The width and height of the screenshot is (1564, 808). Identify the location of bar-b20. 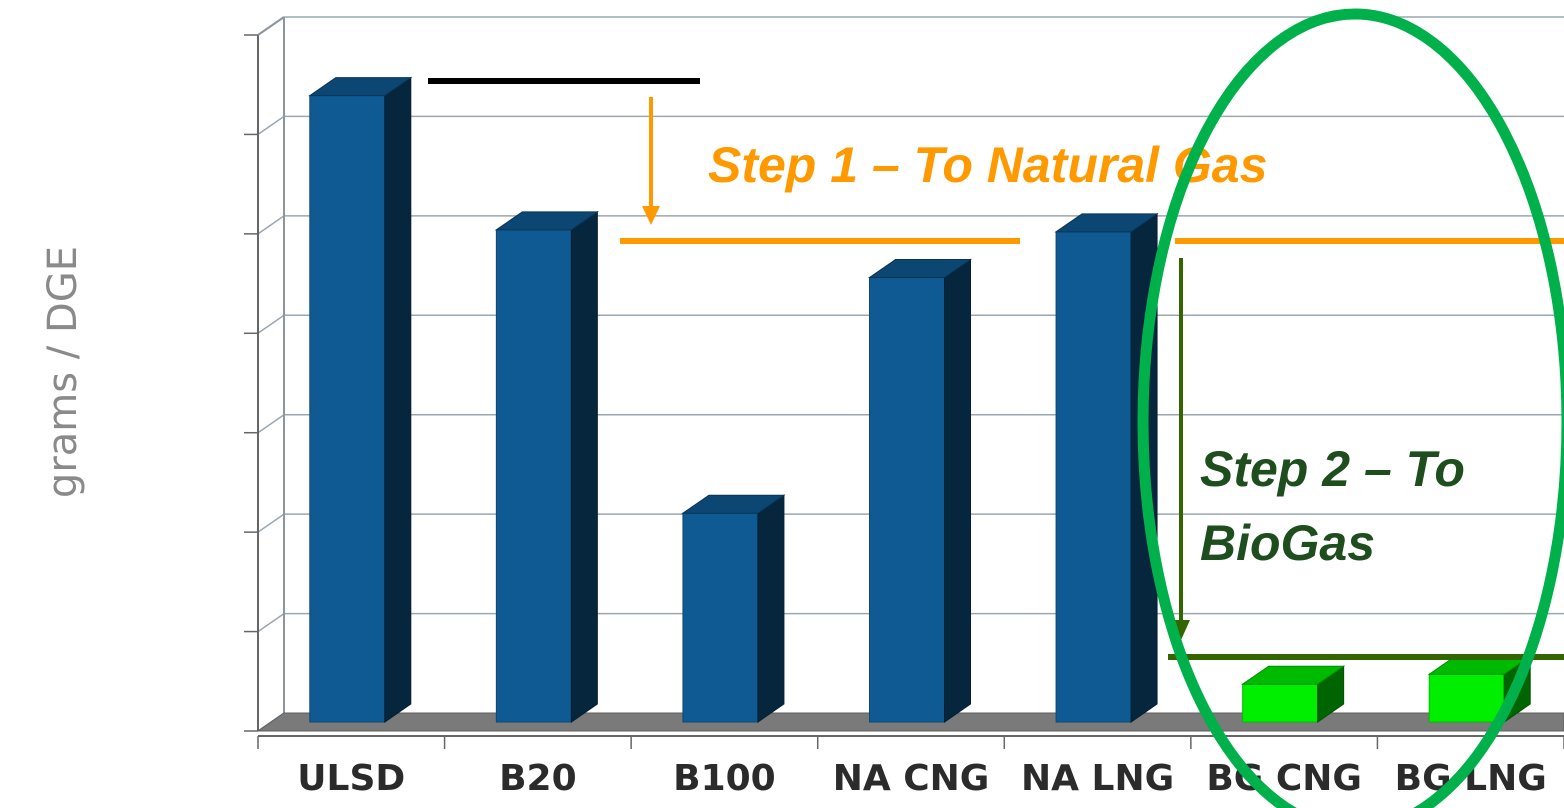
(546, 466).